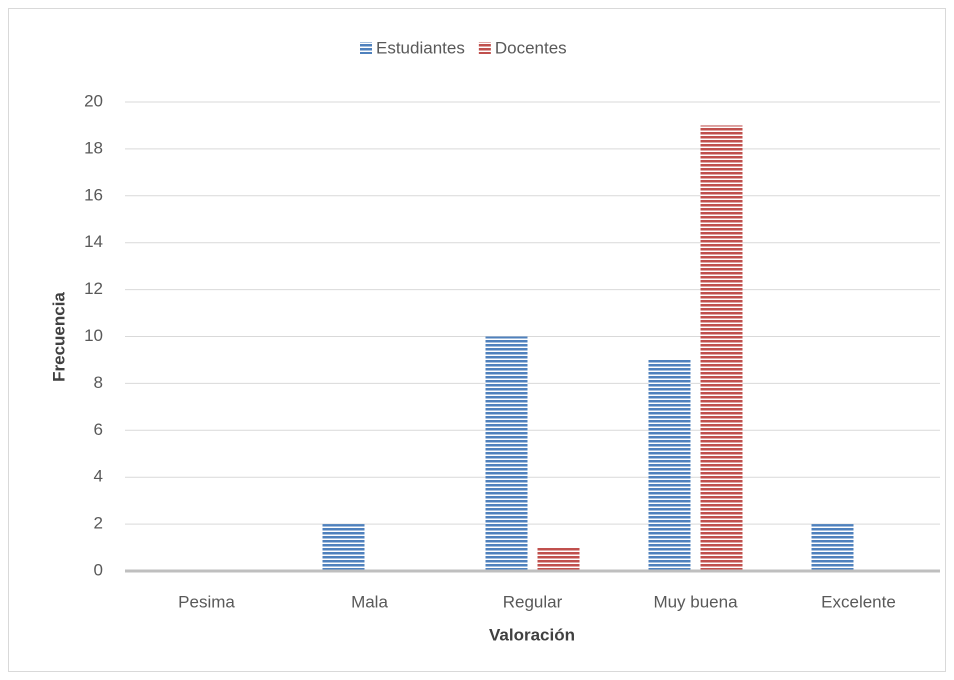 The image size is (954, 680). What do you see at coordinates (533, 601) in the screenshot?
I see `x-tick-label: Regular` at bounding box center [533, 601].